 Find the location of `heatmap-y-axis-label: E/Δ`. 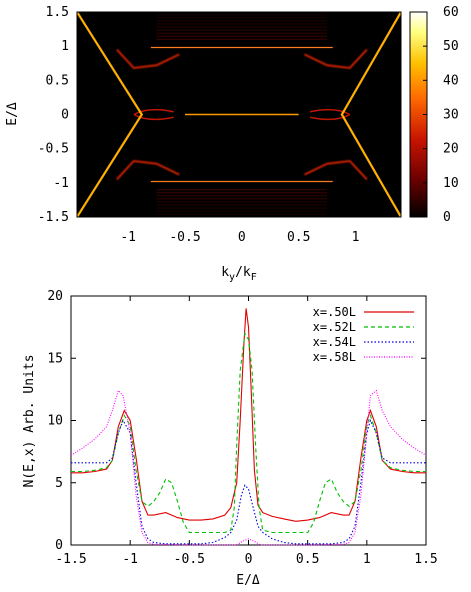

heatmap-y-axis-label: E/Δ is located at coordinates (12, 114).